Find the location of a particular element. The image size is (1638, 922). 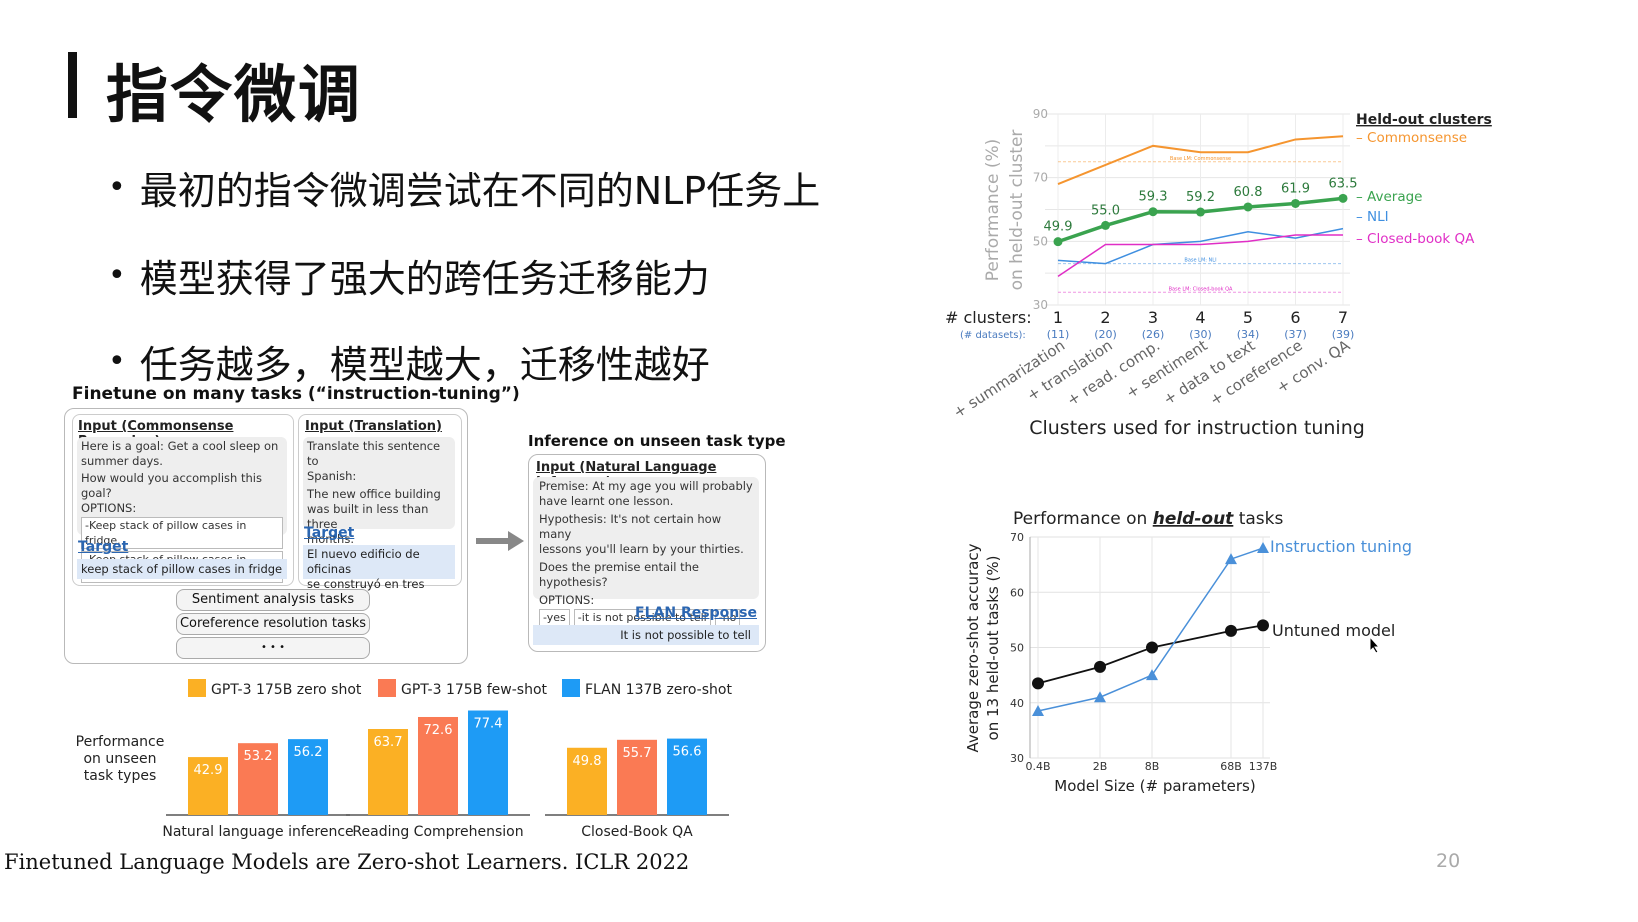

untuned-series-label: Untuned model is located at coordinates (1333, 630).